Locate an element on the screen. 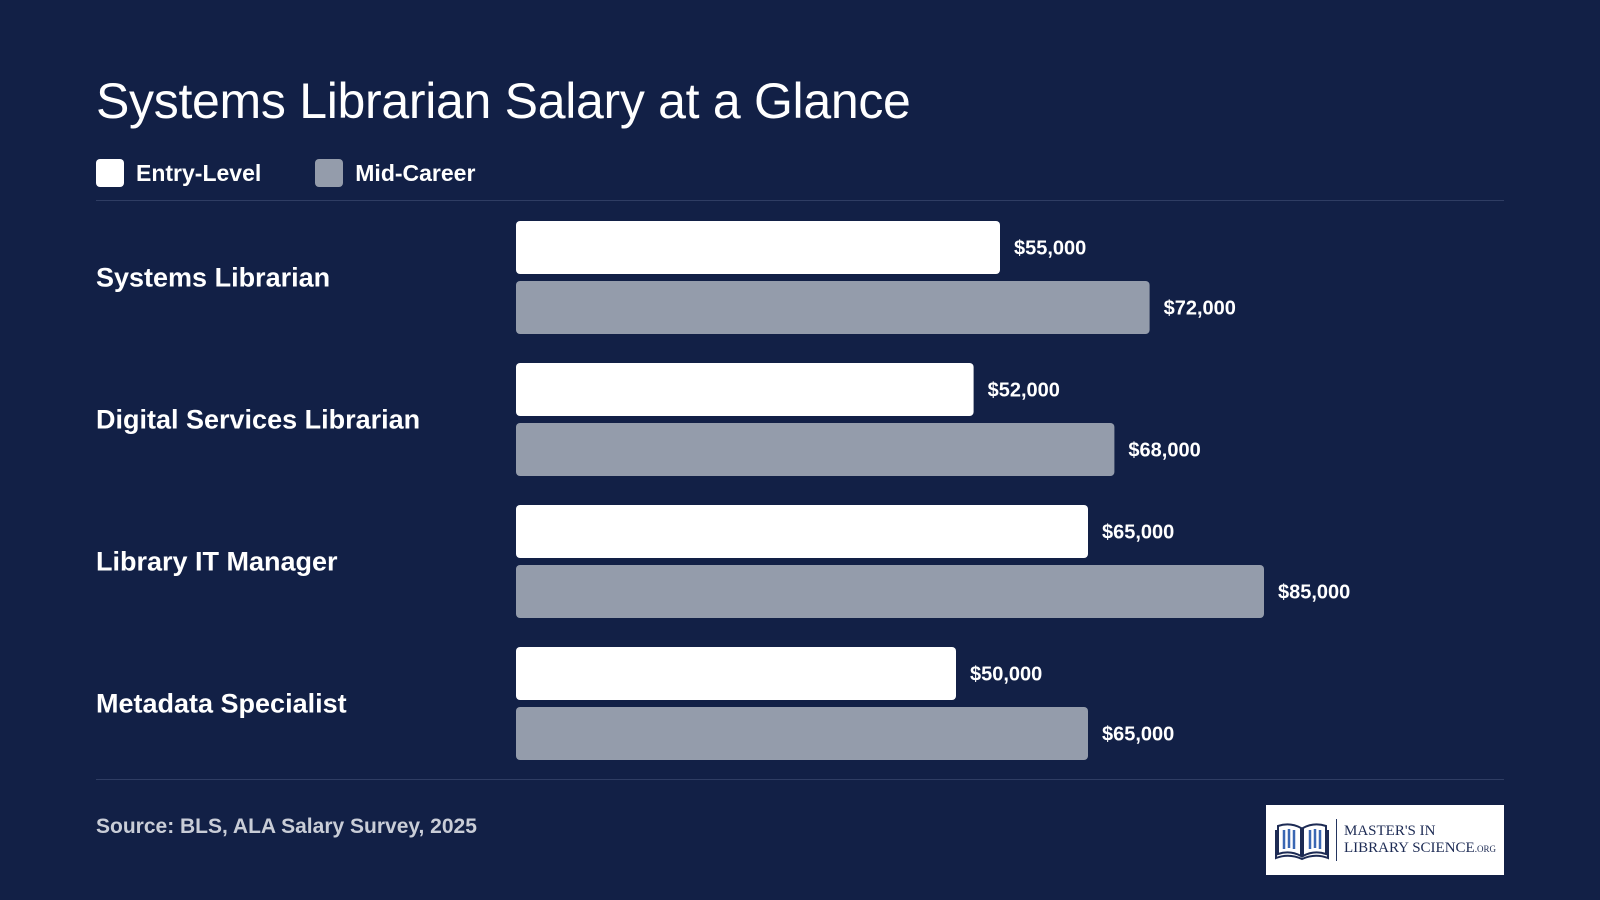 This screenshot has height=900, width=1600. bar-mid-career-library-it-manager is located at coordinates (890, 591).